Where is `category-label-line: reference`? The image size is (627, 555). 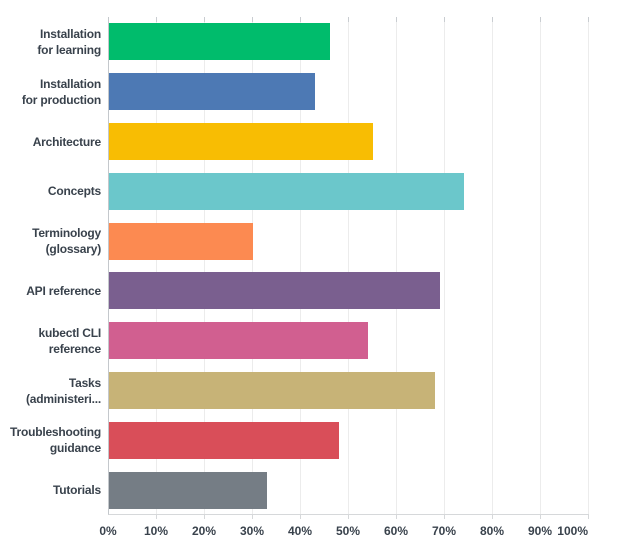 category-label-line: reference is located at coordinates (74, 348).